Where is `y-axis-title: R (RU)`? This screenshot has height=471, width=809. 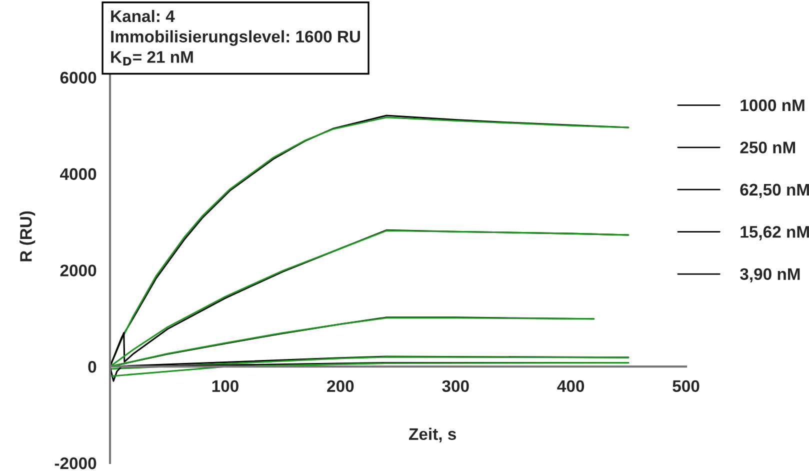 y-axis-title: R (RU) is located at coordinates (28, 236).